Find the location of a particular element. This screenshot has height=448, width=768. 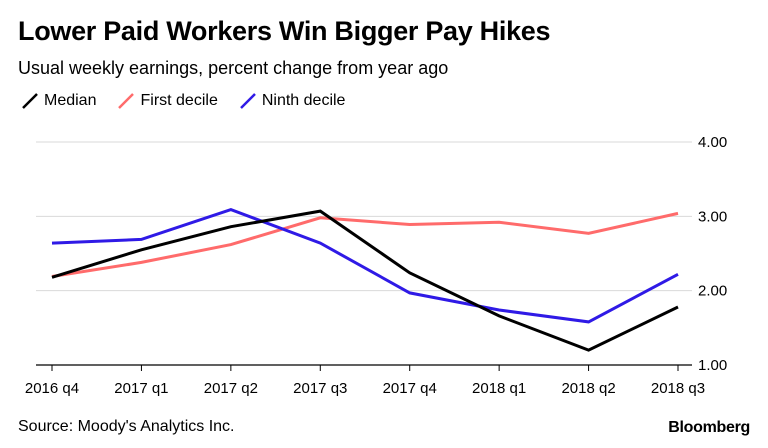

source-note: Source: Moody's Analytics Inc. is located at coordinates (126, 426).